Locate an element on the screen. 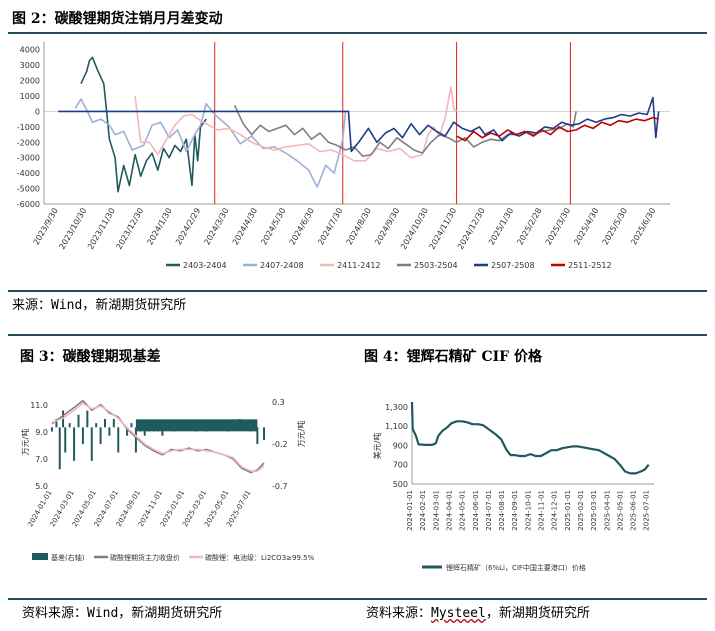  fig4-x-tick-label: 2024-09-01 is located at coordinates (515, 510).